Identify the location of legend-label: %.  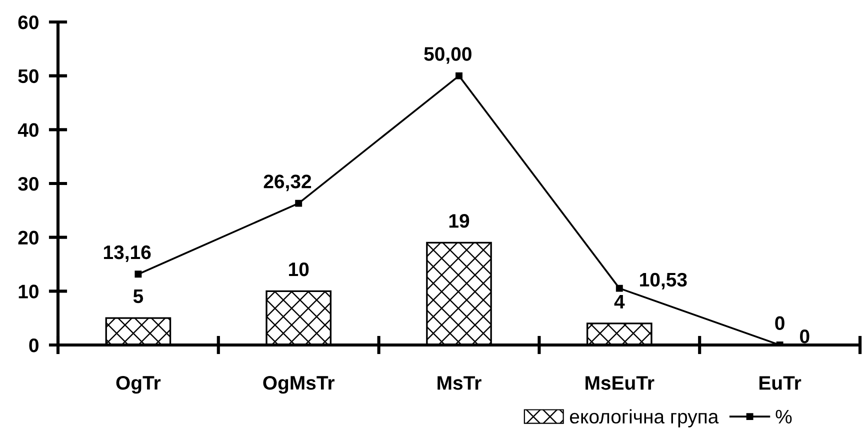
(784, 417).